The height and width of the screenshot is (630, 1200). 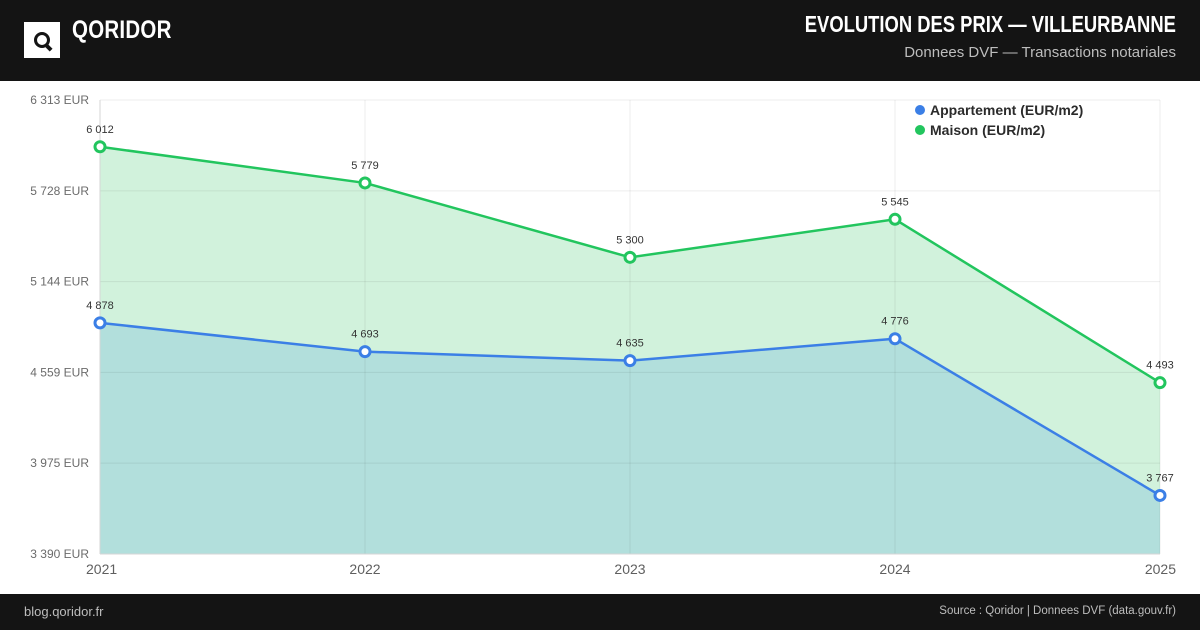 I want to click on data-label: 4 878, so click(x=100, y=306).